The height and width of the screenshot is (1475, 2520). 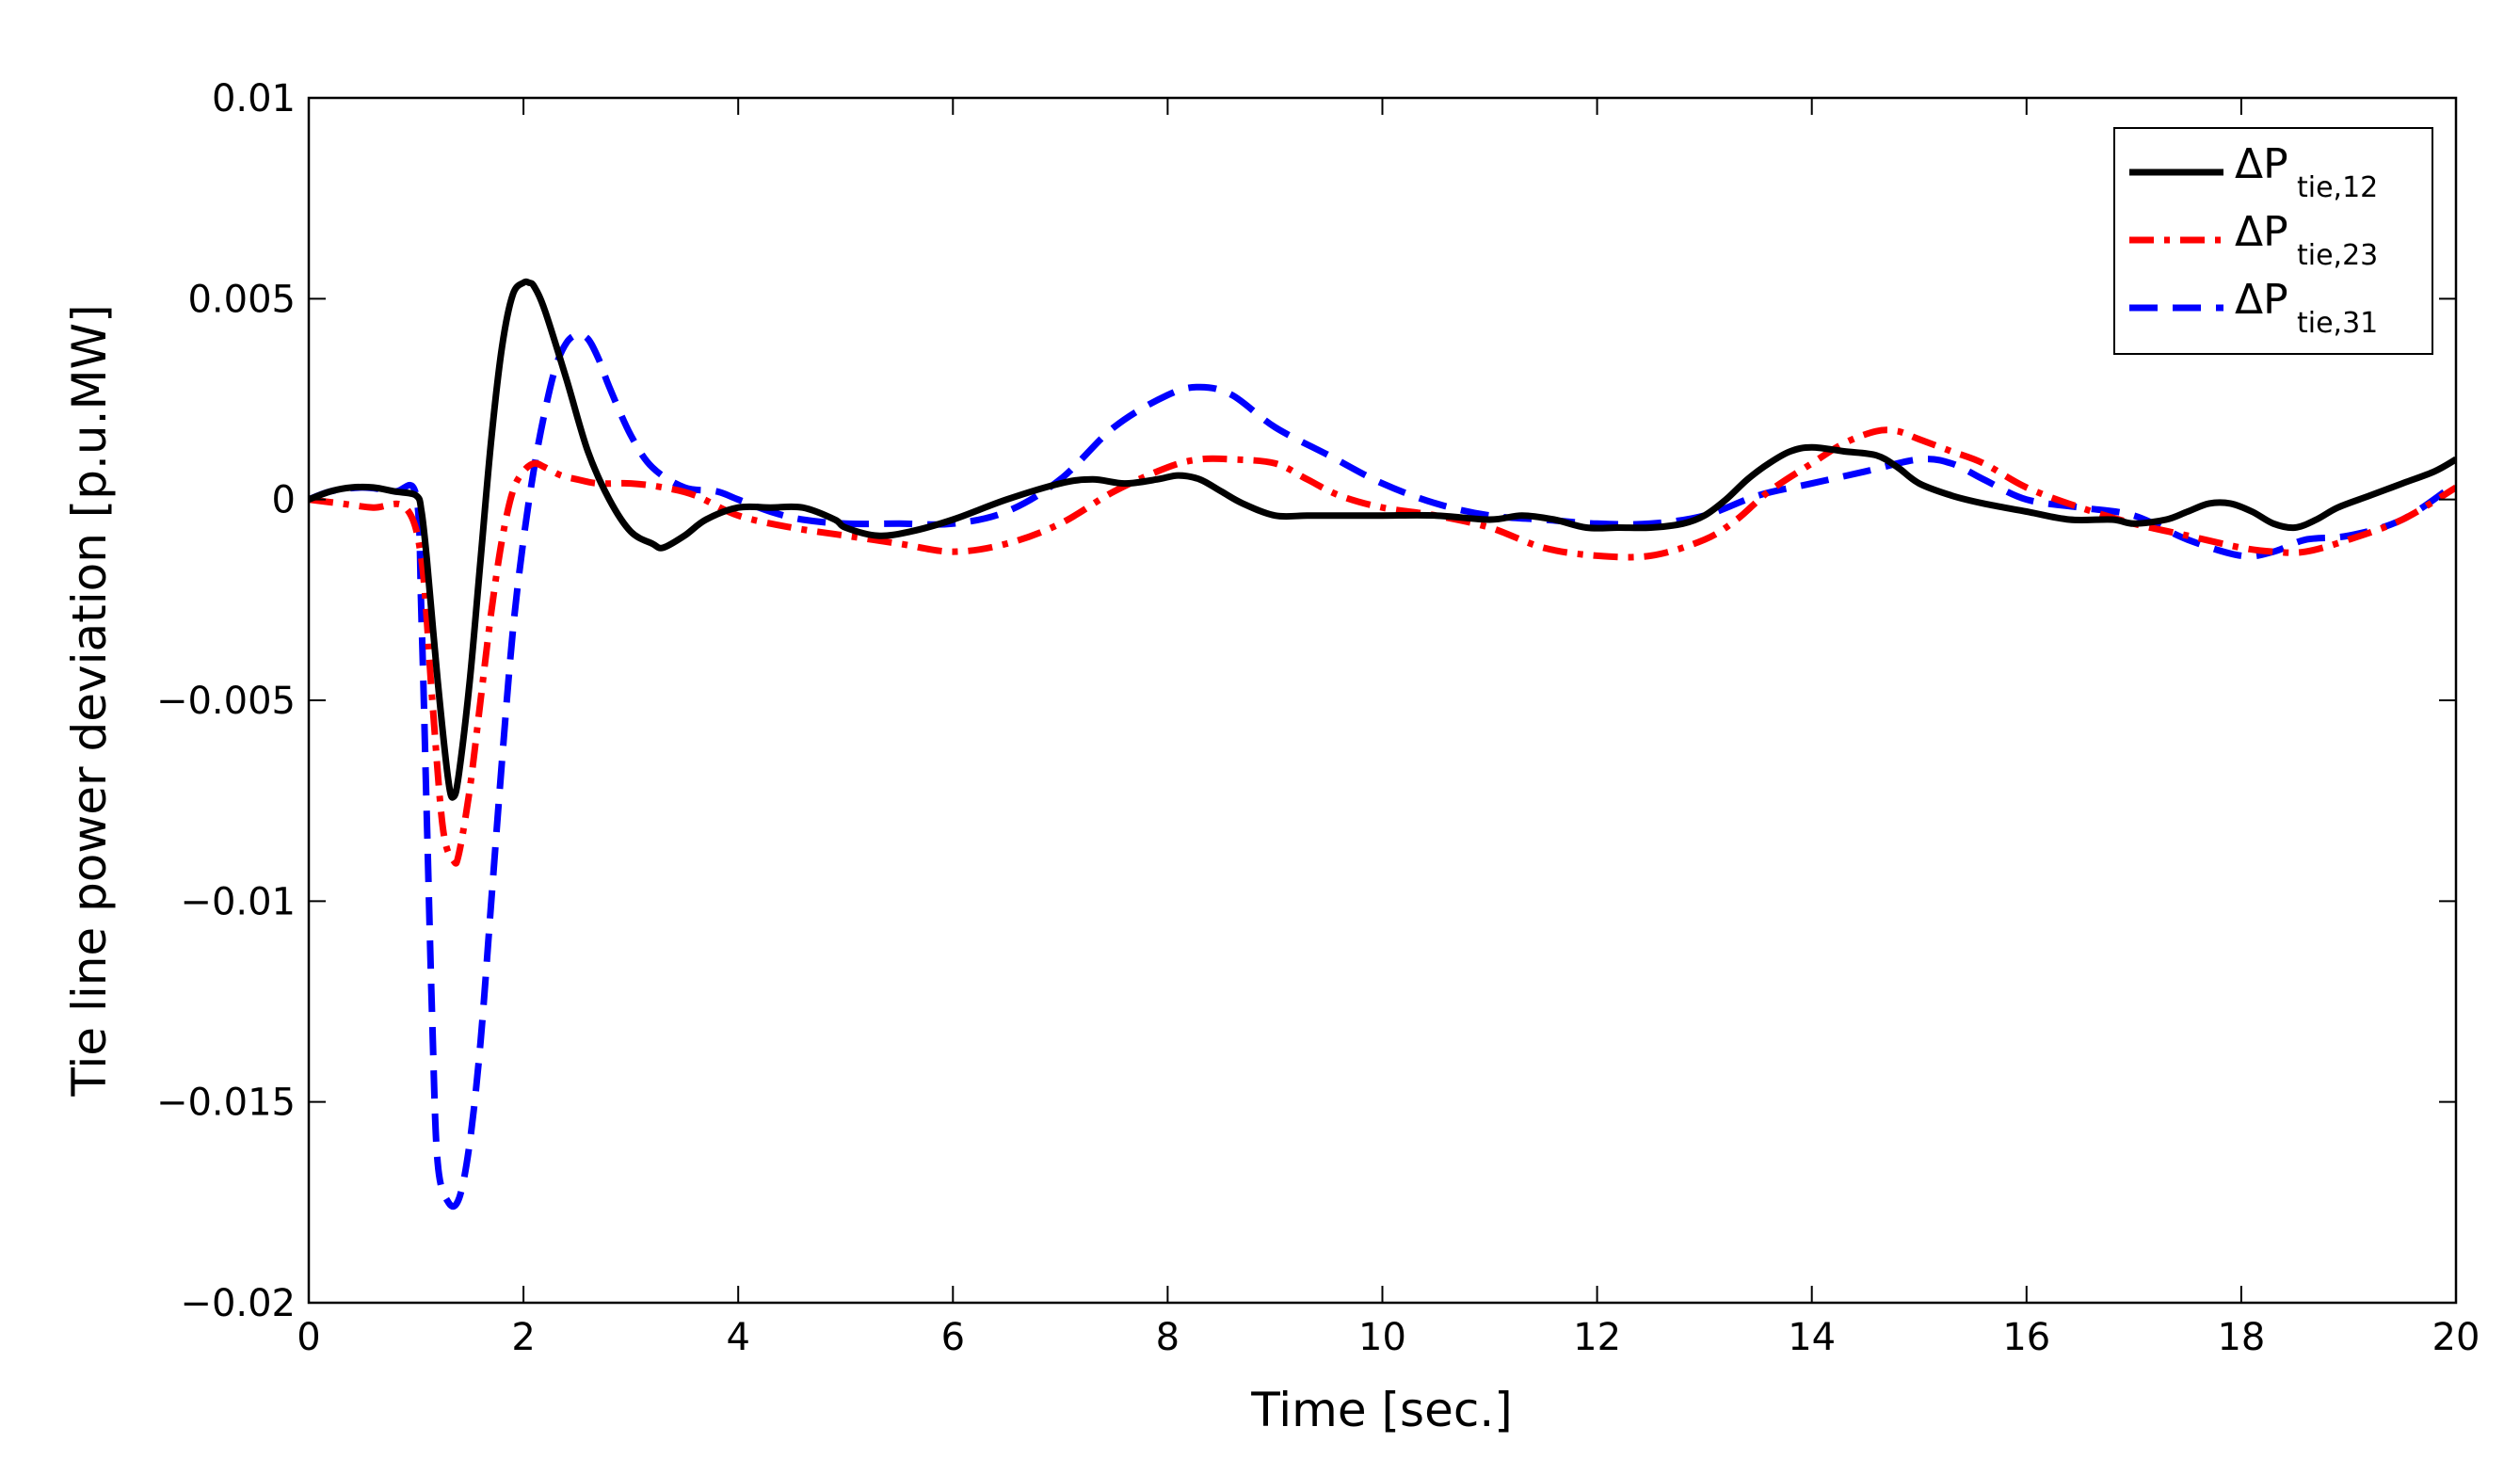 I want to click on y-tick-label: −0.005, so click(x=226, y=701).